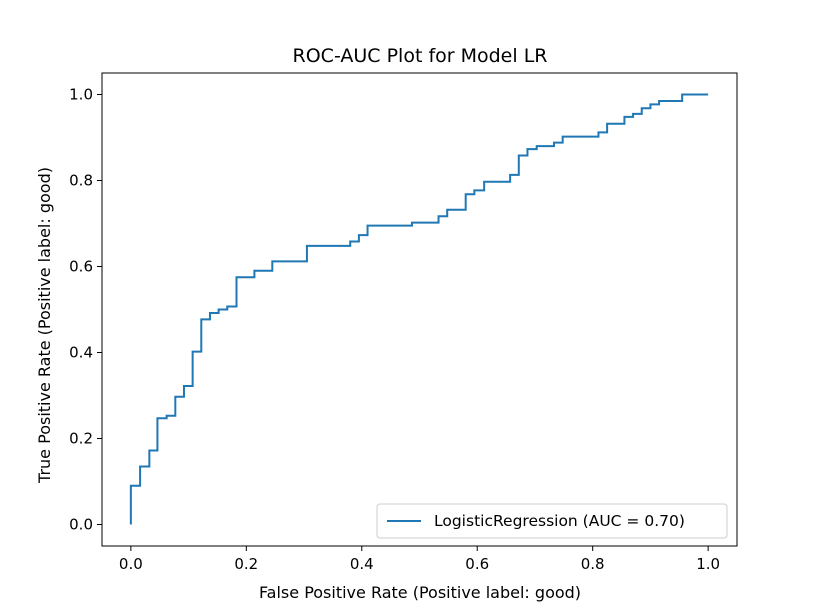 This screenshot has width=819, height=614. What do you see at coordinates (81, 95) in the screenshot?
I see `y-tick-label: 1.0` at bounding box center [81, 95].